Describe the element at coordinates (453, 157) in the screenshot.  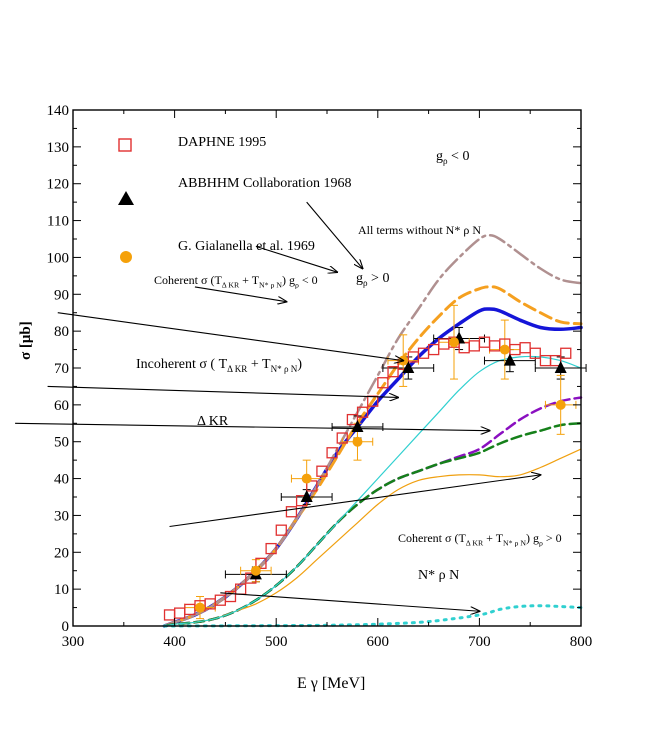
I see `annotation-g-rho-negative: gρ < 0` at that location.